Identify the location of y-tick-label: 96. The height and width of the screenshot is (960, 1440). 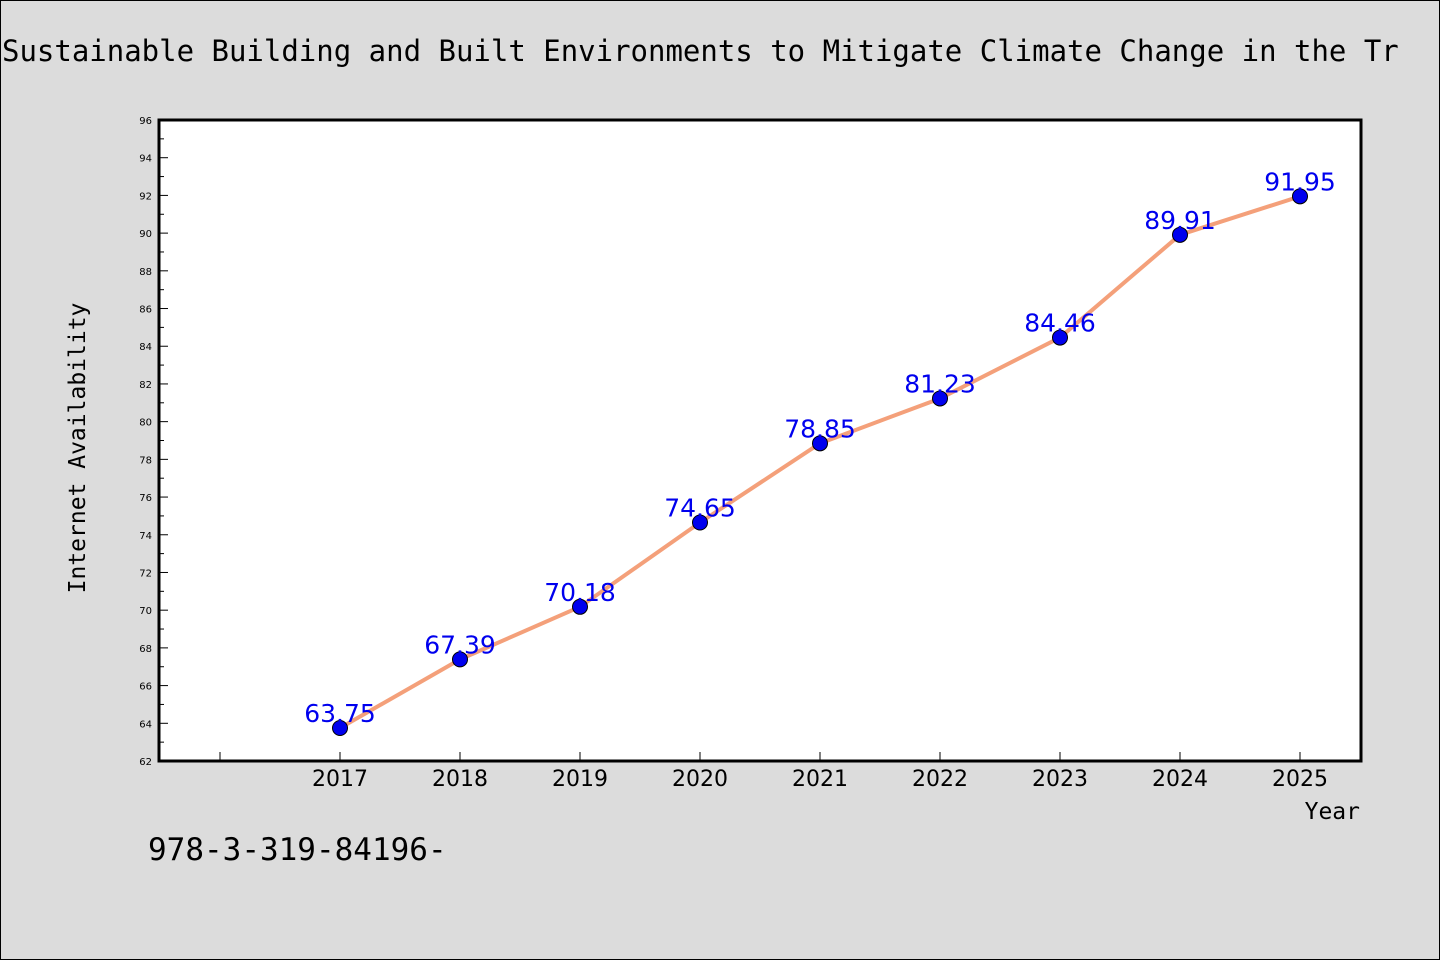
(145, 121).